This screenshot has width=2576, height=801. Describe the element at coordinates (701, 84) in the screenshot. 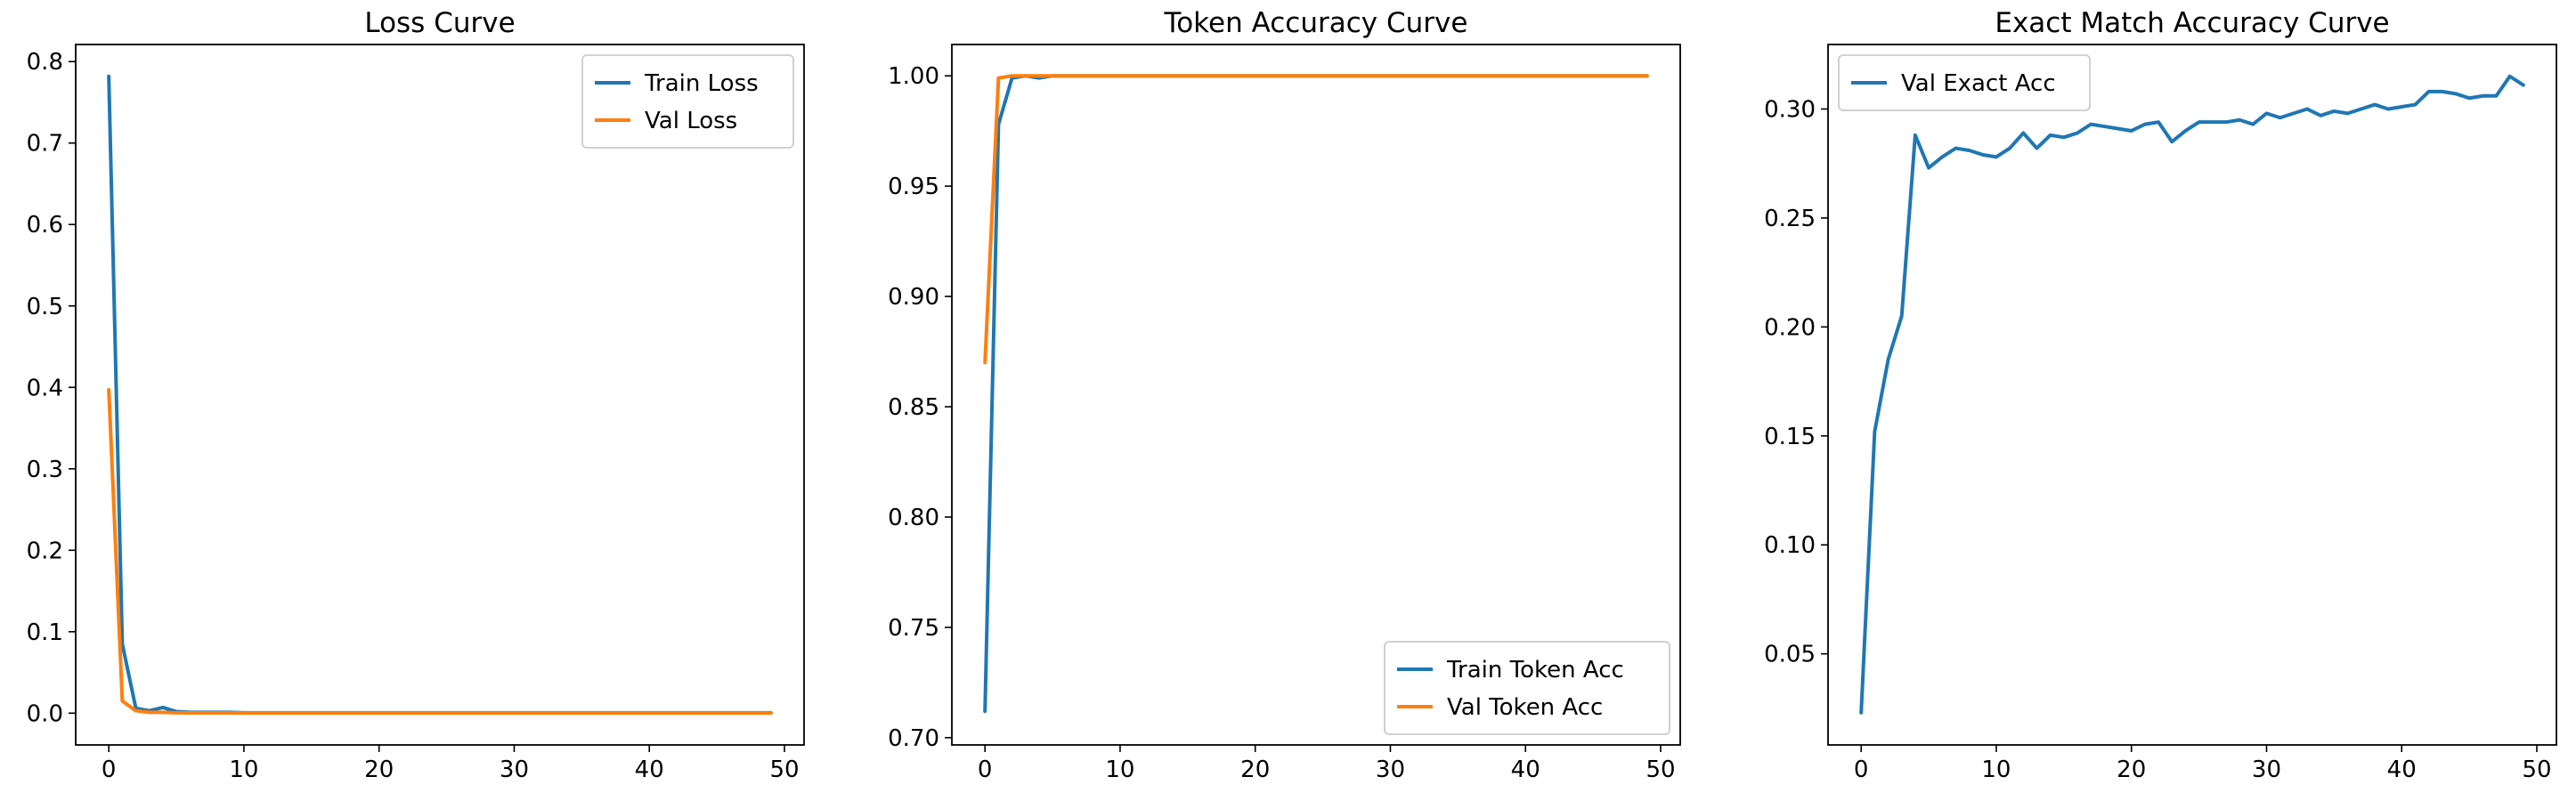

I see `legend-label: Train Loss` at that location.